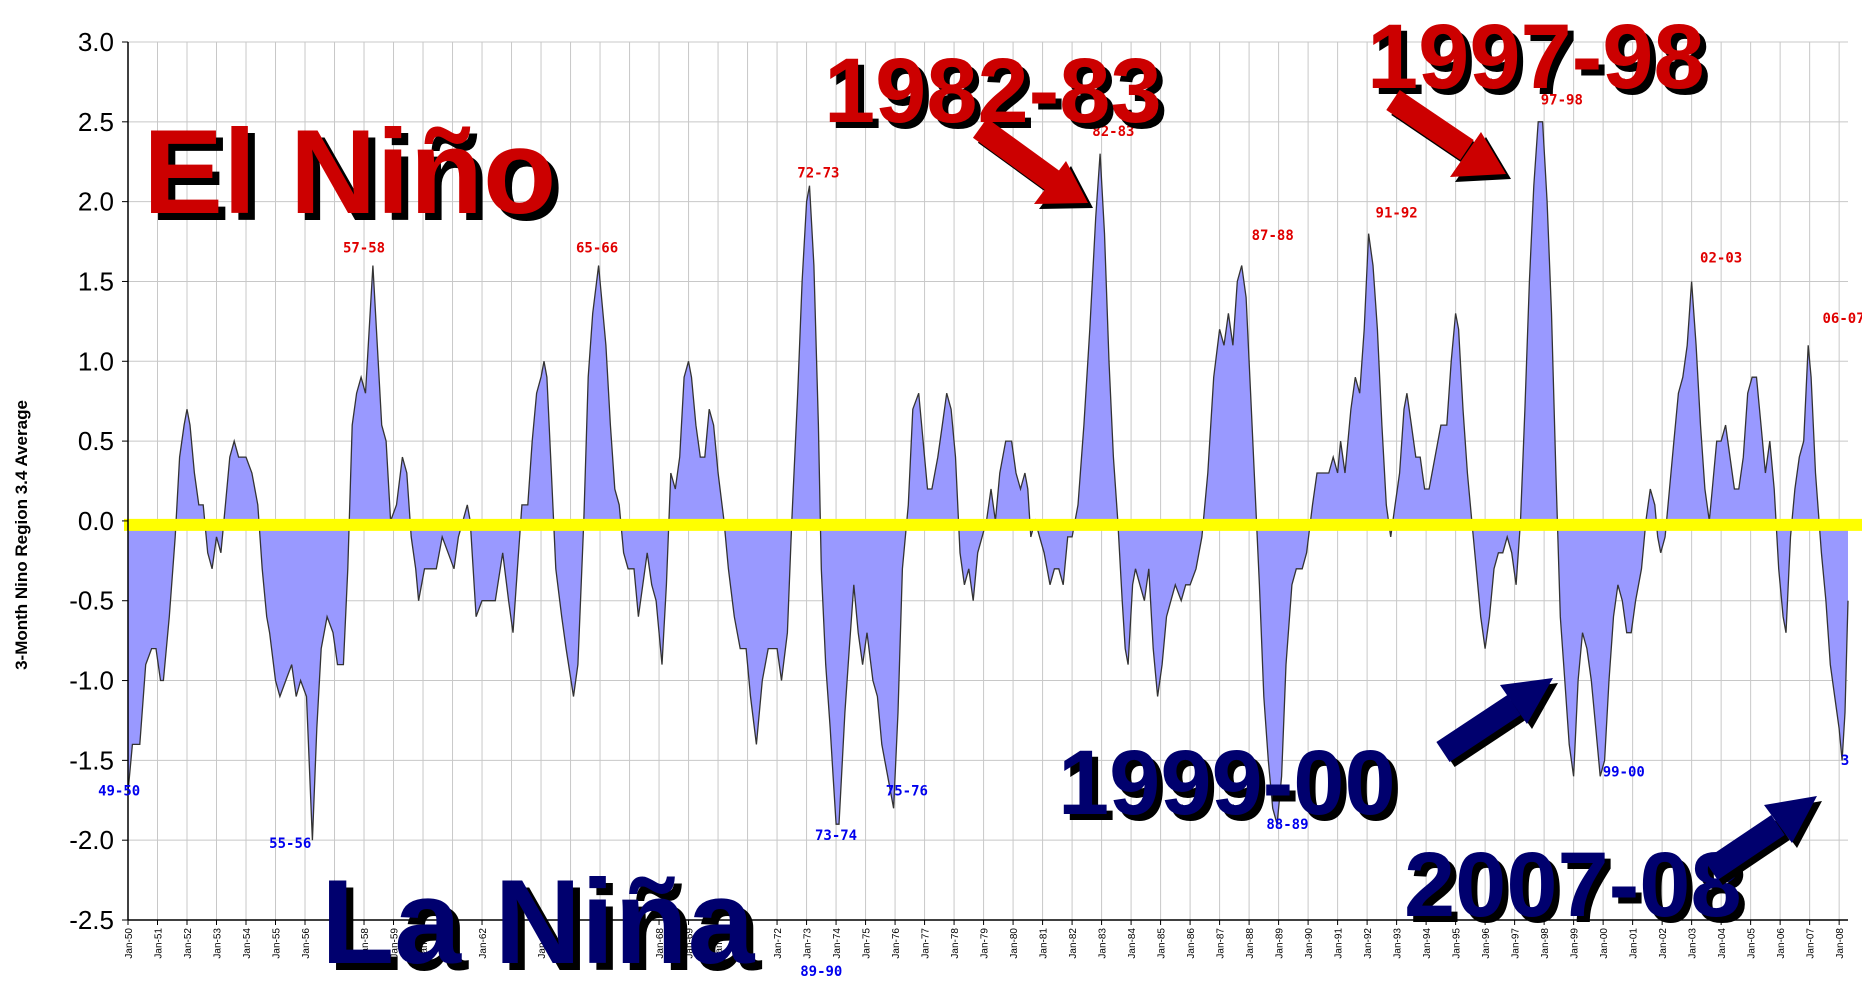  What do you see at coordinates (159, 943) in the screenshot?
I see `x-tick-label: Jan-51` at bounding box center [159, 943].